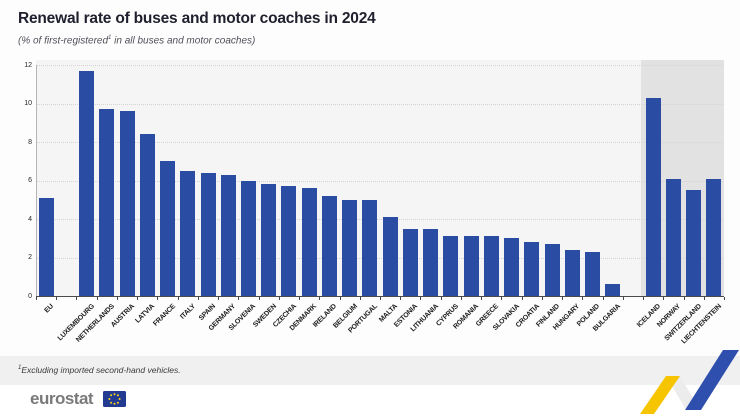  Describe the element at coordinates (30, 142) in the screenshot. I see `y-tick-label-8: 8` at that location.